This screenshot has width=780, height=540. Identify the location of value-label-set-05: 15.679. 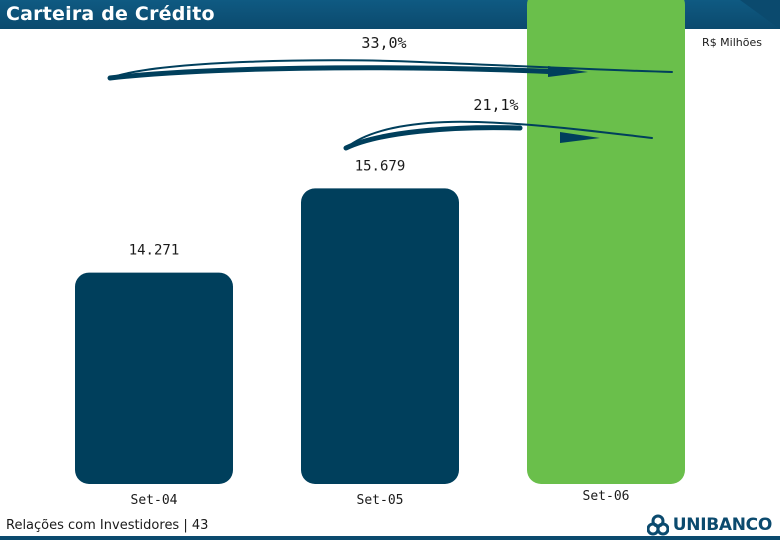
(380, 166).